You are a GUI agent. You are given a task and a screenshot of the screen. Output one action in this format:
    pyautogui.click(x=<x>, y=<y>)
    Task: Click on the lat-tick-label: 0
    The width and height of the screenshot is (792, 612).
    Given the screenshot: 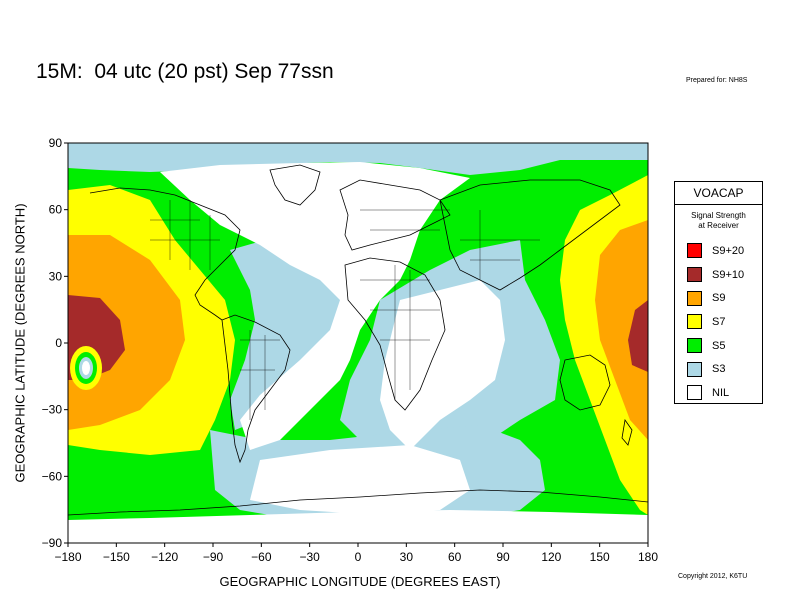 What is the action you would take?
    pyautogui.click(x=58, y=343)
    